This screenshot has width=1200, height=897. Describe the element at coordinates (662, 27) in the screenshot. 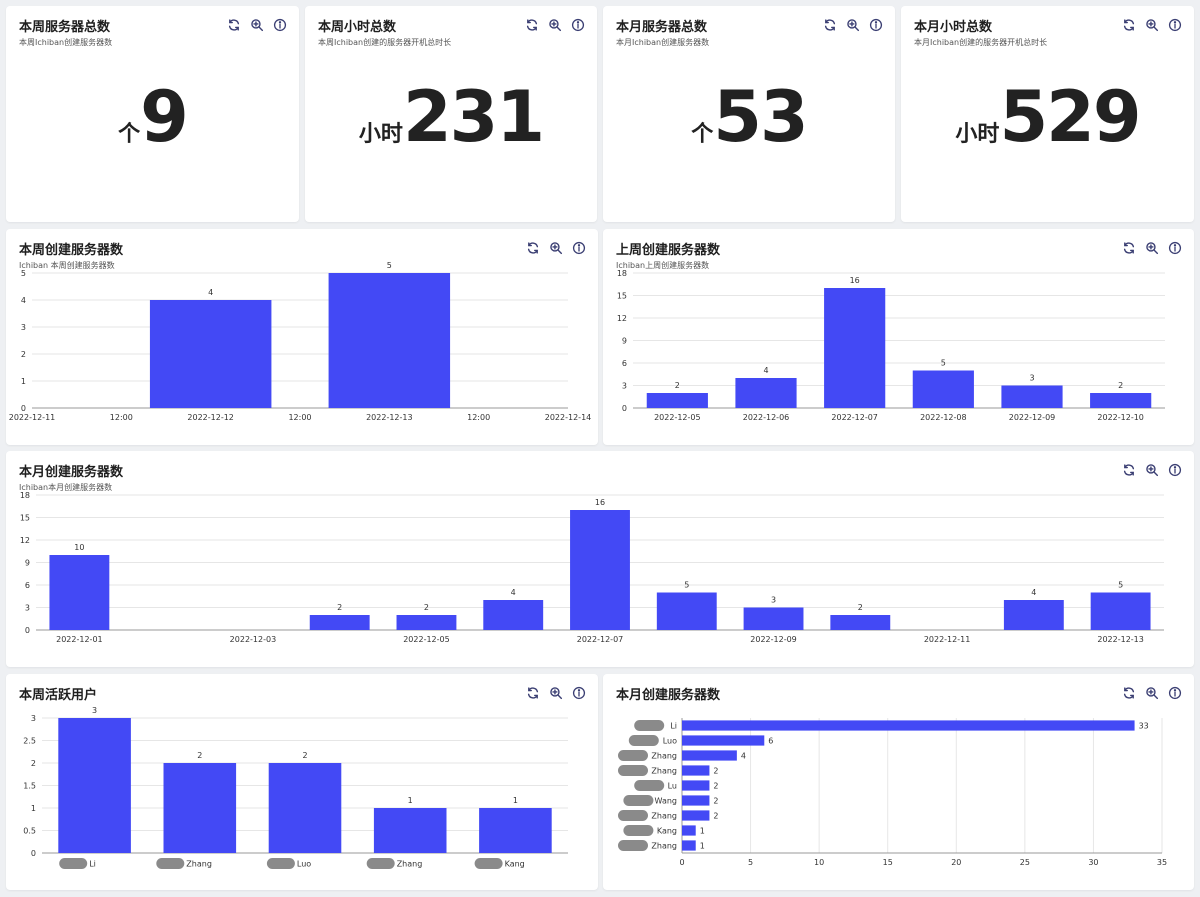

I see `card-title: 本月服务器总数` at that location.